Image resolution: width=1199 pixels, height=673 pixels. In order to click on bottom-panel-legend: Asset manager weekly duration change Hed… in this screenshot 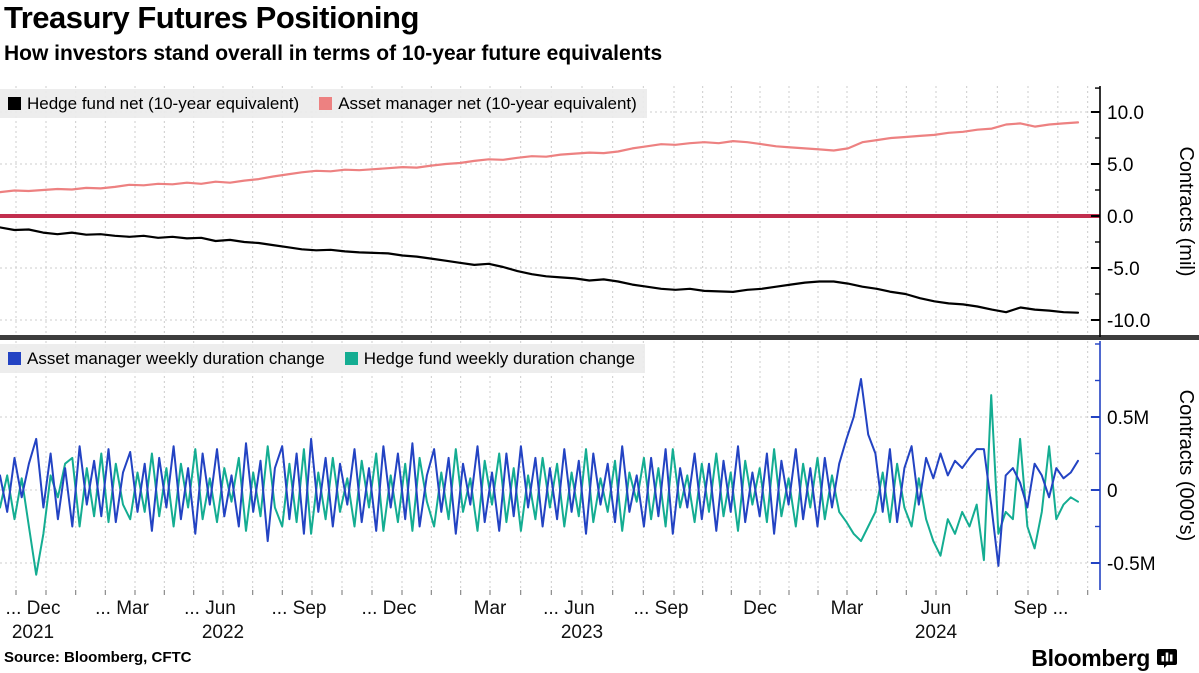, I will do `click(322, 358)`.